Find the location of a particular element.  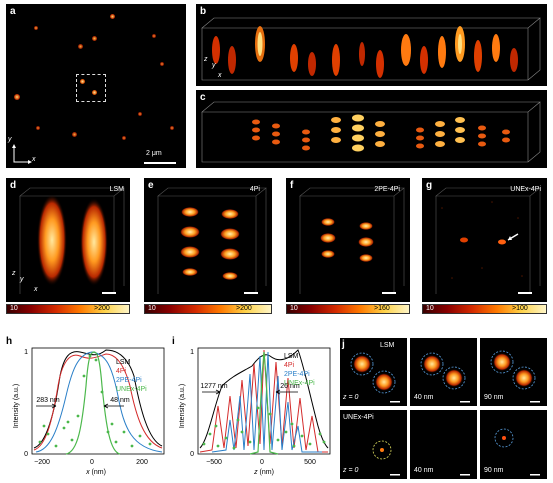

annotation: 1277 nm is located at coordinates (213, 386).